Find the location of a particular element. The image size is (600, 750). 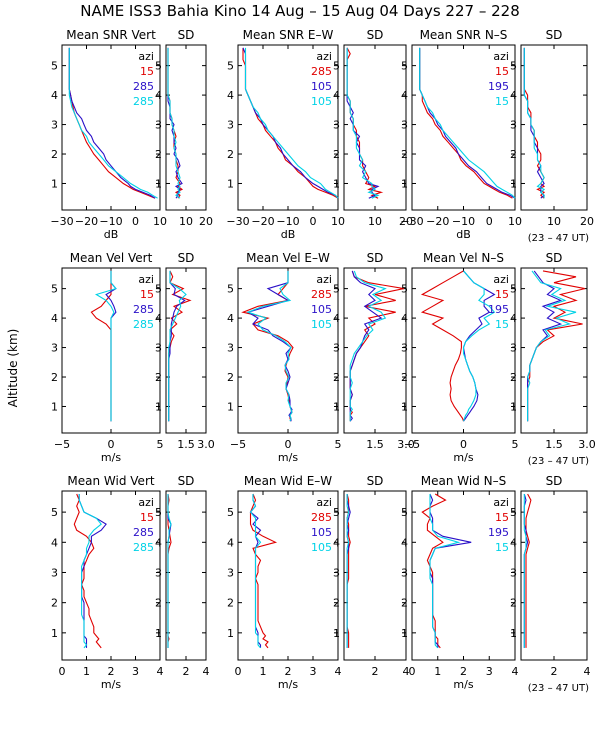

panel-title: Mean Wid Vert is located at coordinates (110, 481).